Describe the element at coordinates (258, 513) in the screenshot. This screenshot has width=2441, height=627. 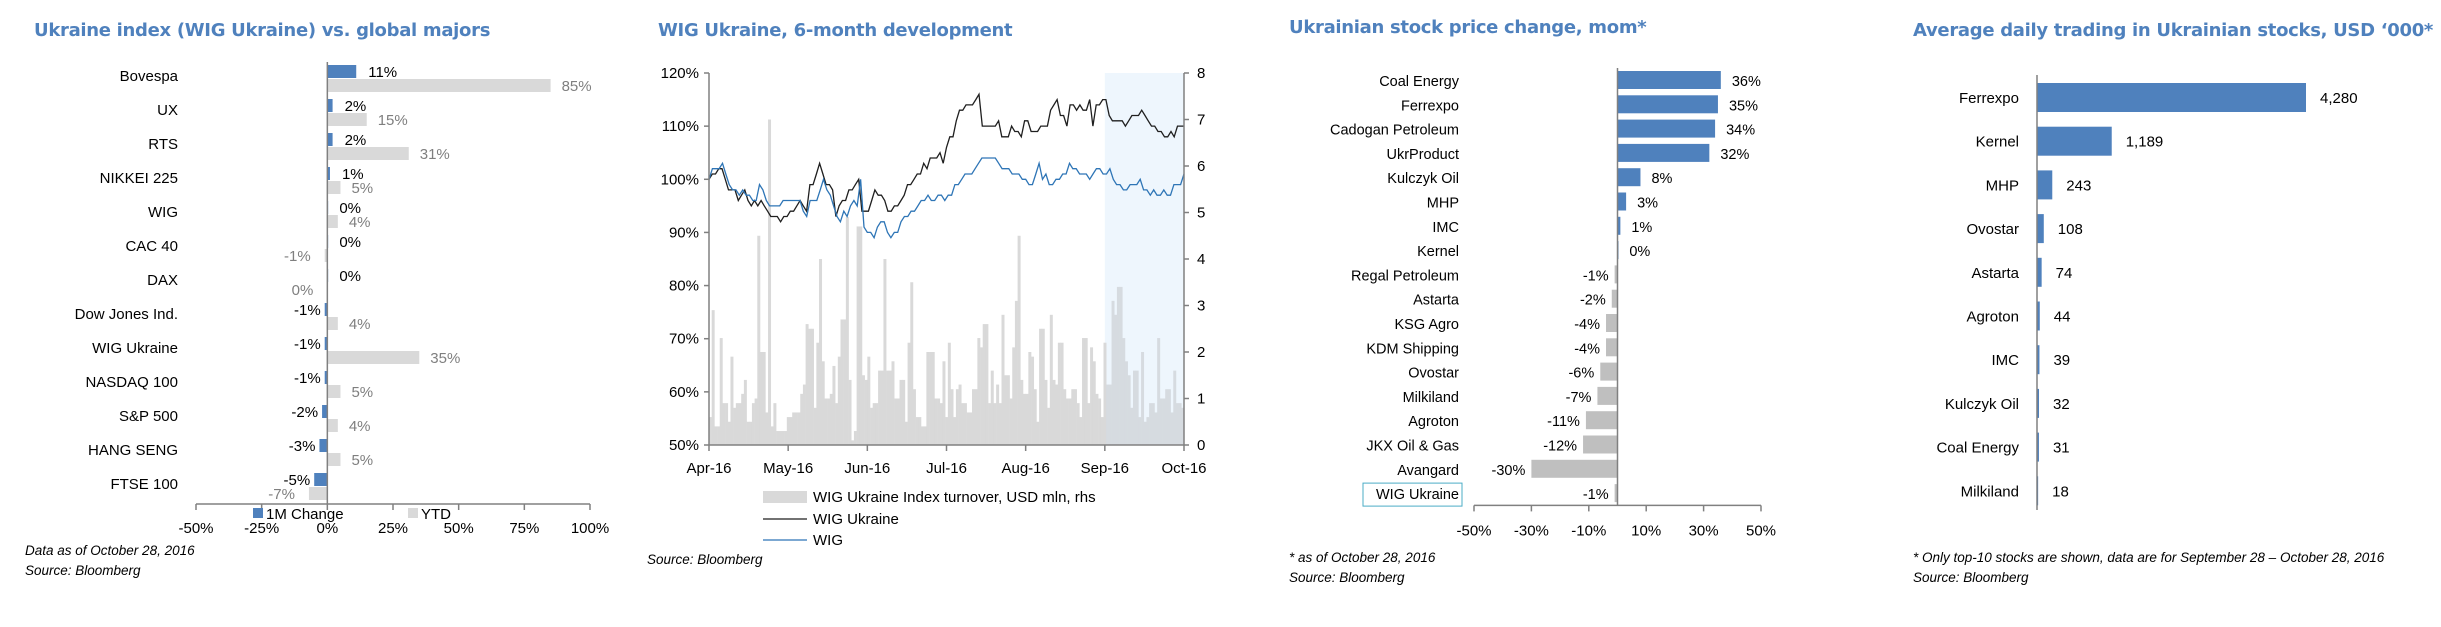
I see `legend-swatch-1m-change` at that location.